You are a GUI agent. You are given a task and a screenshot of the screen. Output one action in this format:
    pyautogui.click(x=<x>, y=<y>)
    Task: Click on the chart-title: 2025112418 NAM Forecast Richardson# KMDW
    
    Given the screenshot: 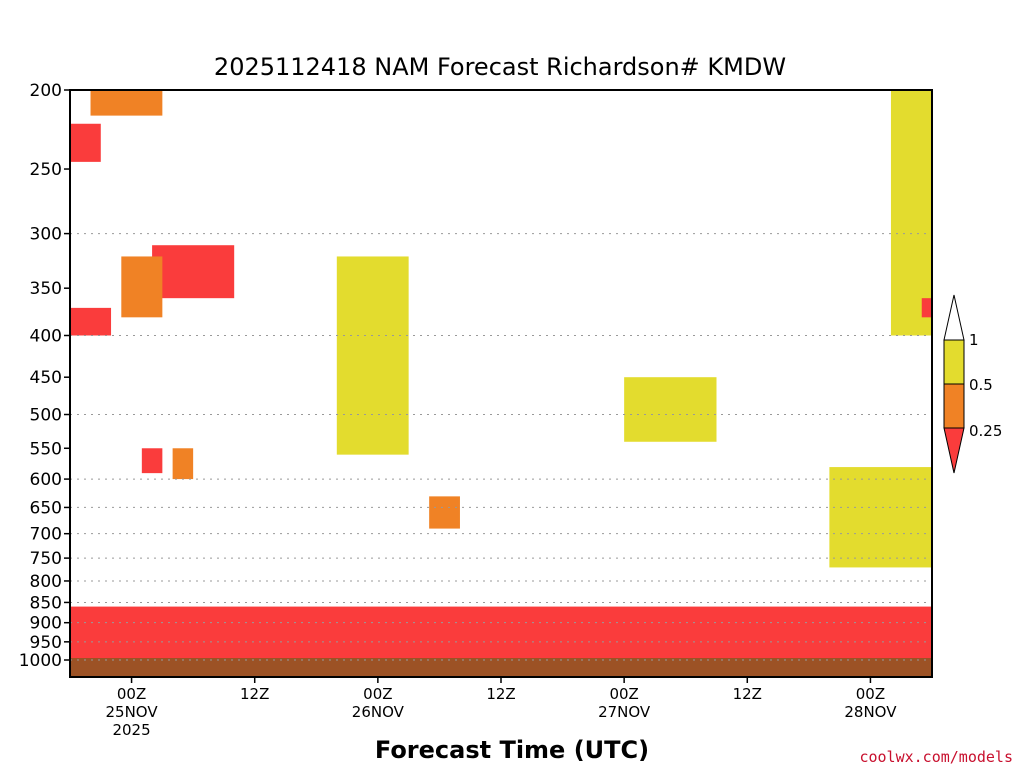 What is the action you would take?
    pyautogui.click(x=500, y=67)
    